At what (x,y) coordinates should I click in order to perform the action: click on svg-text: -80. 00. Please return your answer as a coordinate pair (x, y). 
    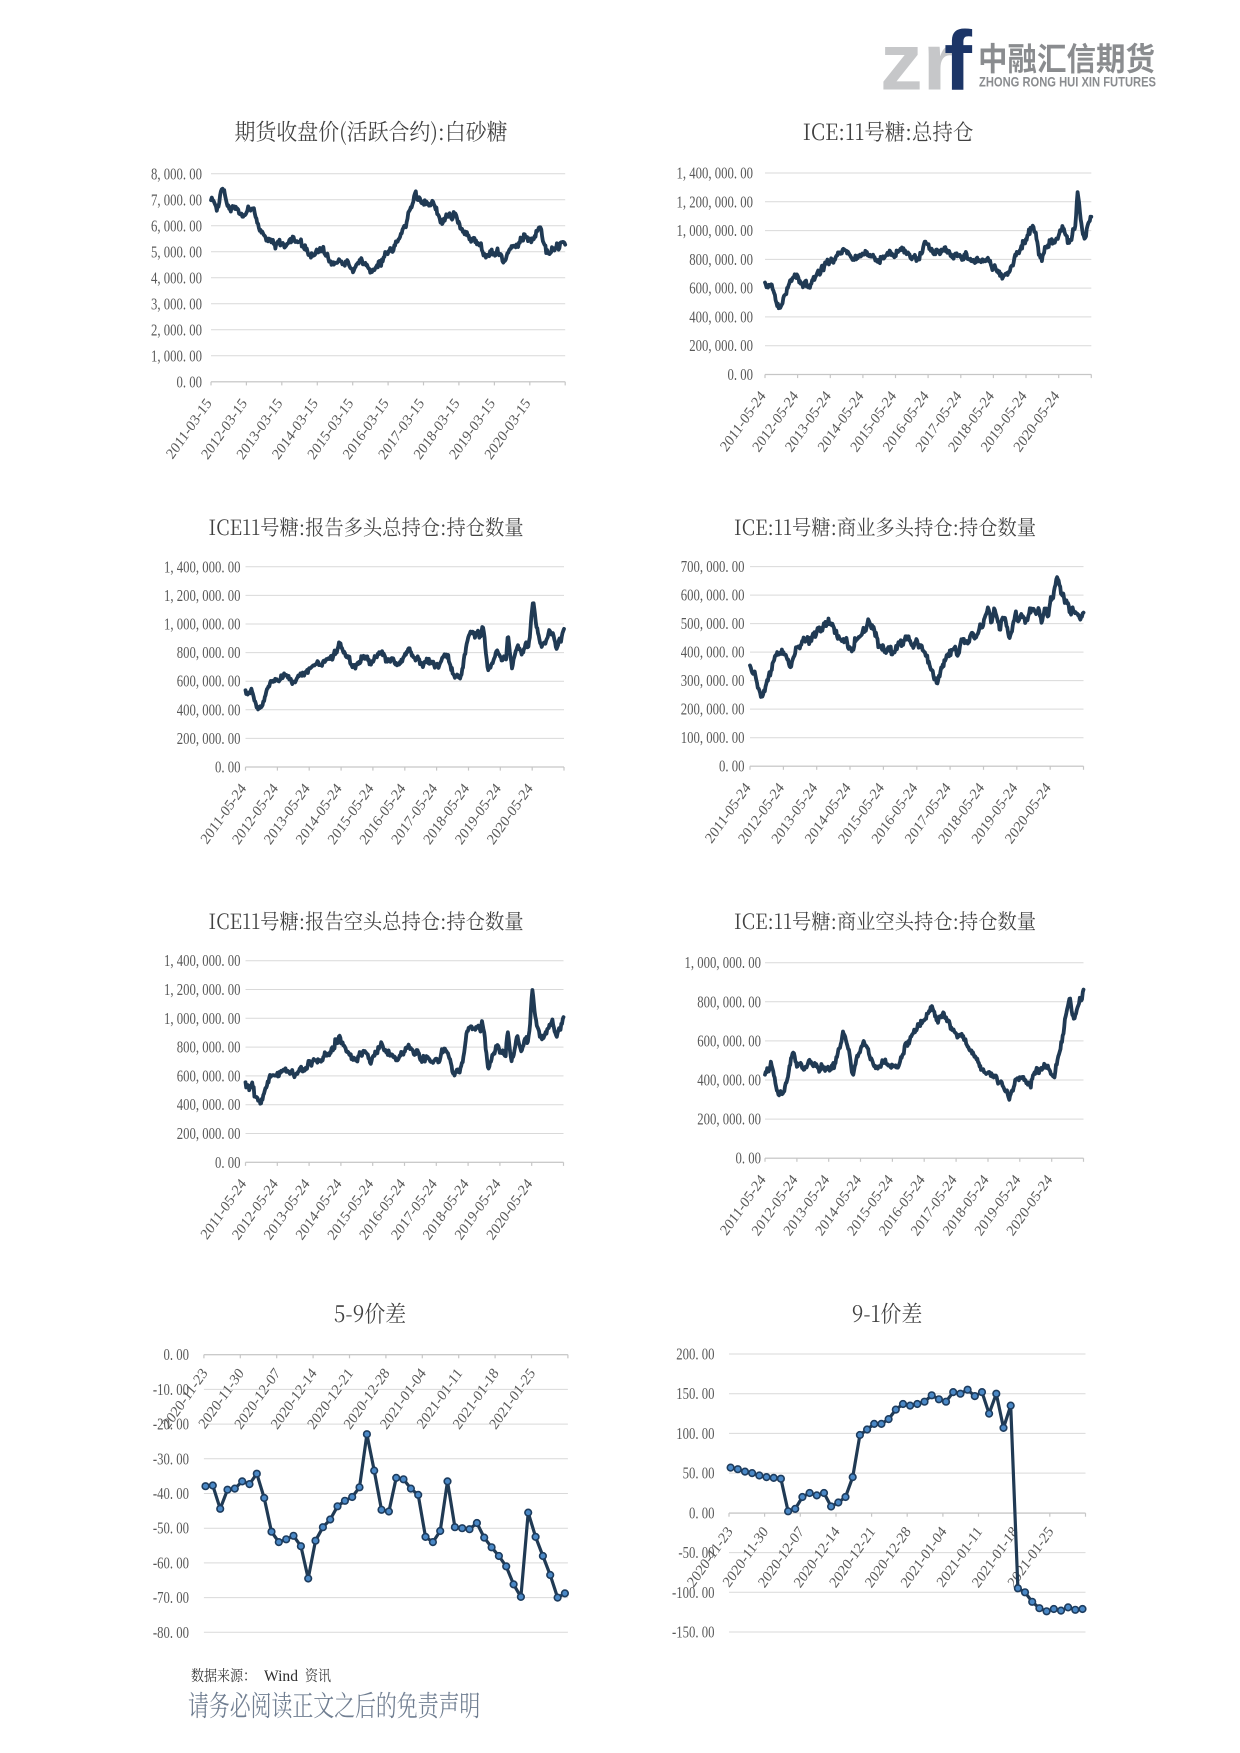
    Looking at the image, I should click on (171, 1633).